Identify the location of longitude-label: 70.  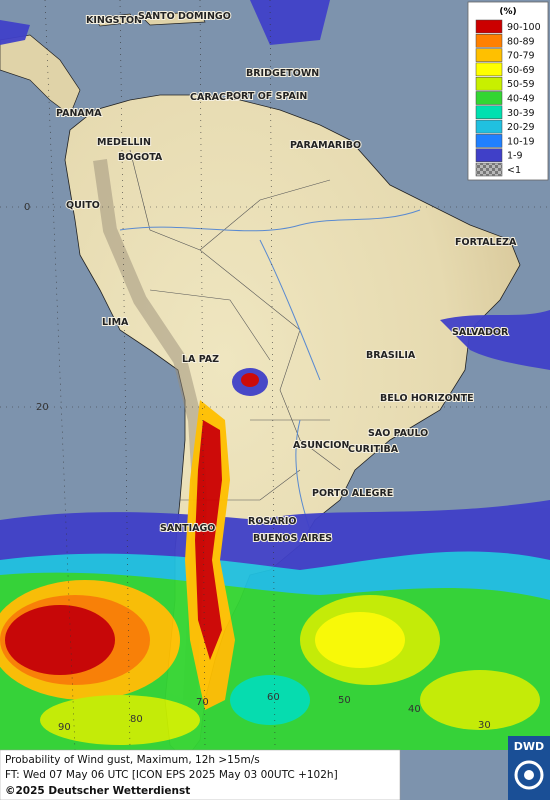
(202, 702).